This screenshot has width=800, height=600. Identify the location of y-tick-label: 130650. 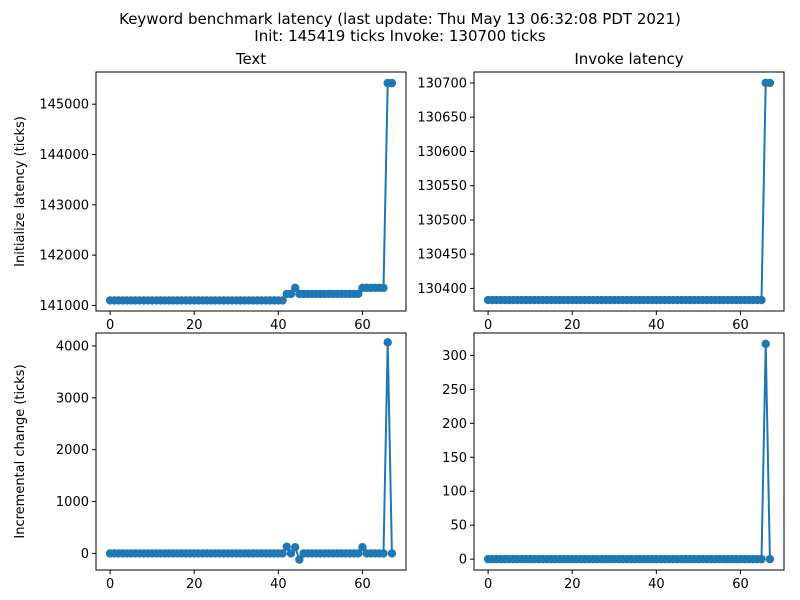
(442, 118).